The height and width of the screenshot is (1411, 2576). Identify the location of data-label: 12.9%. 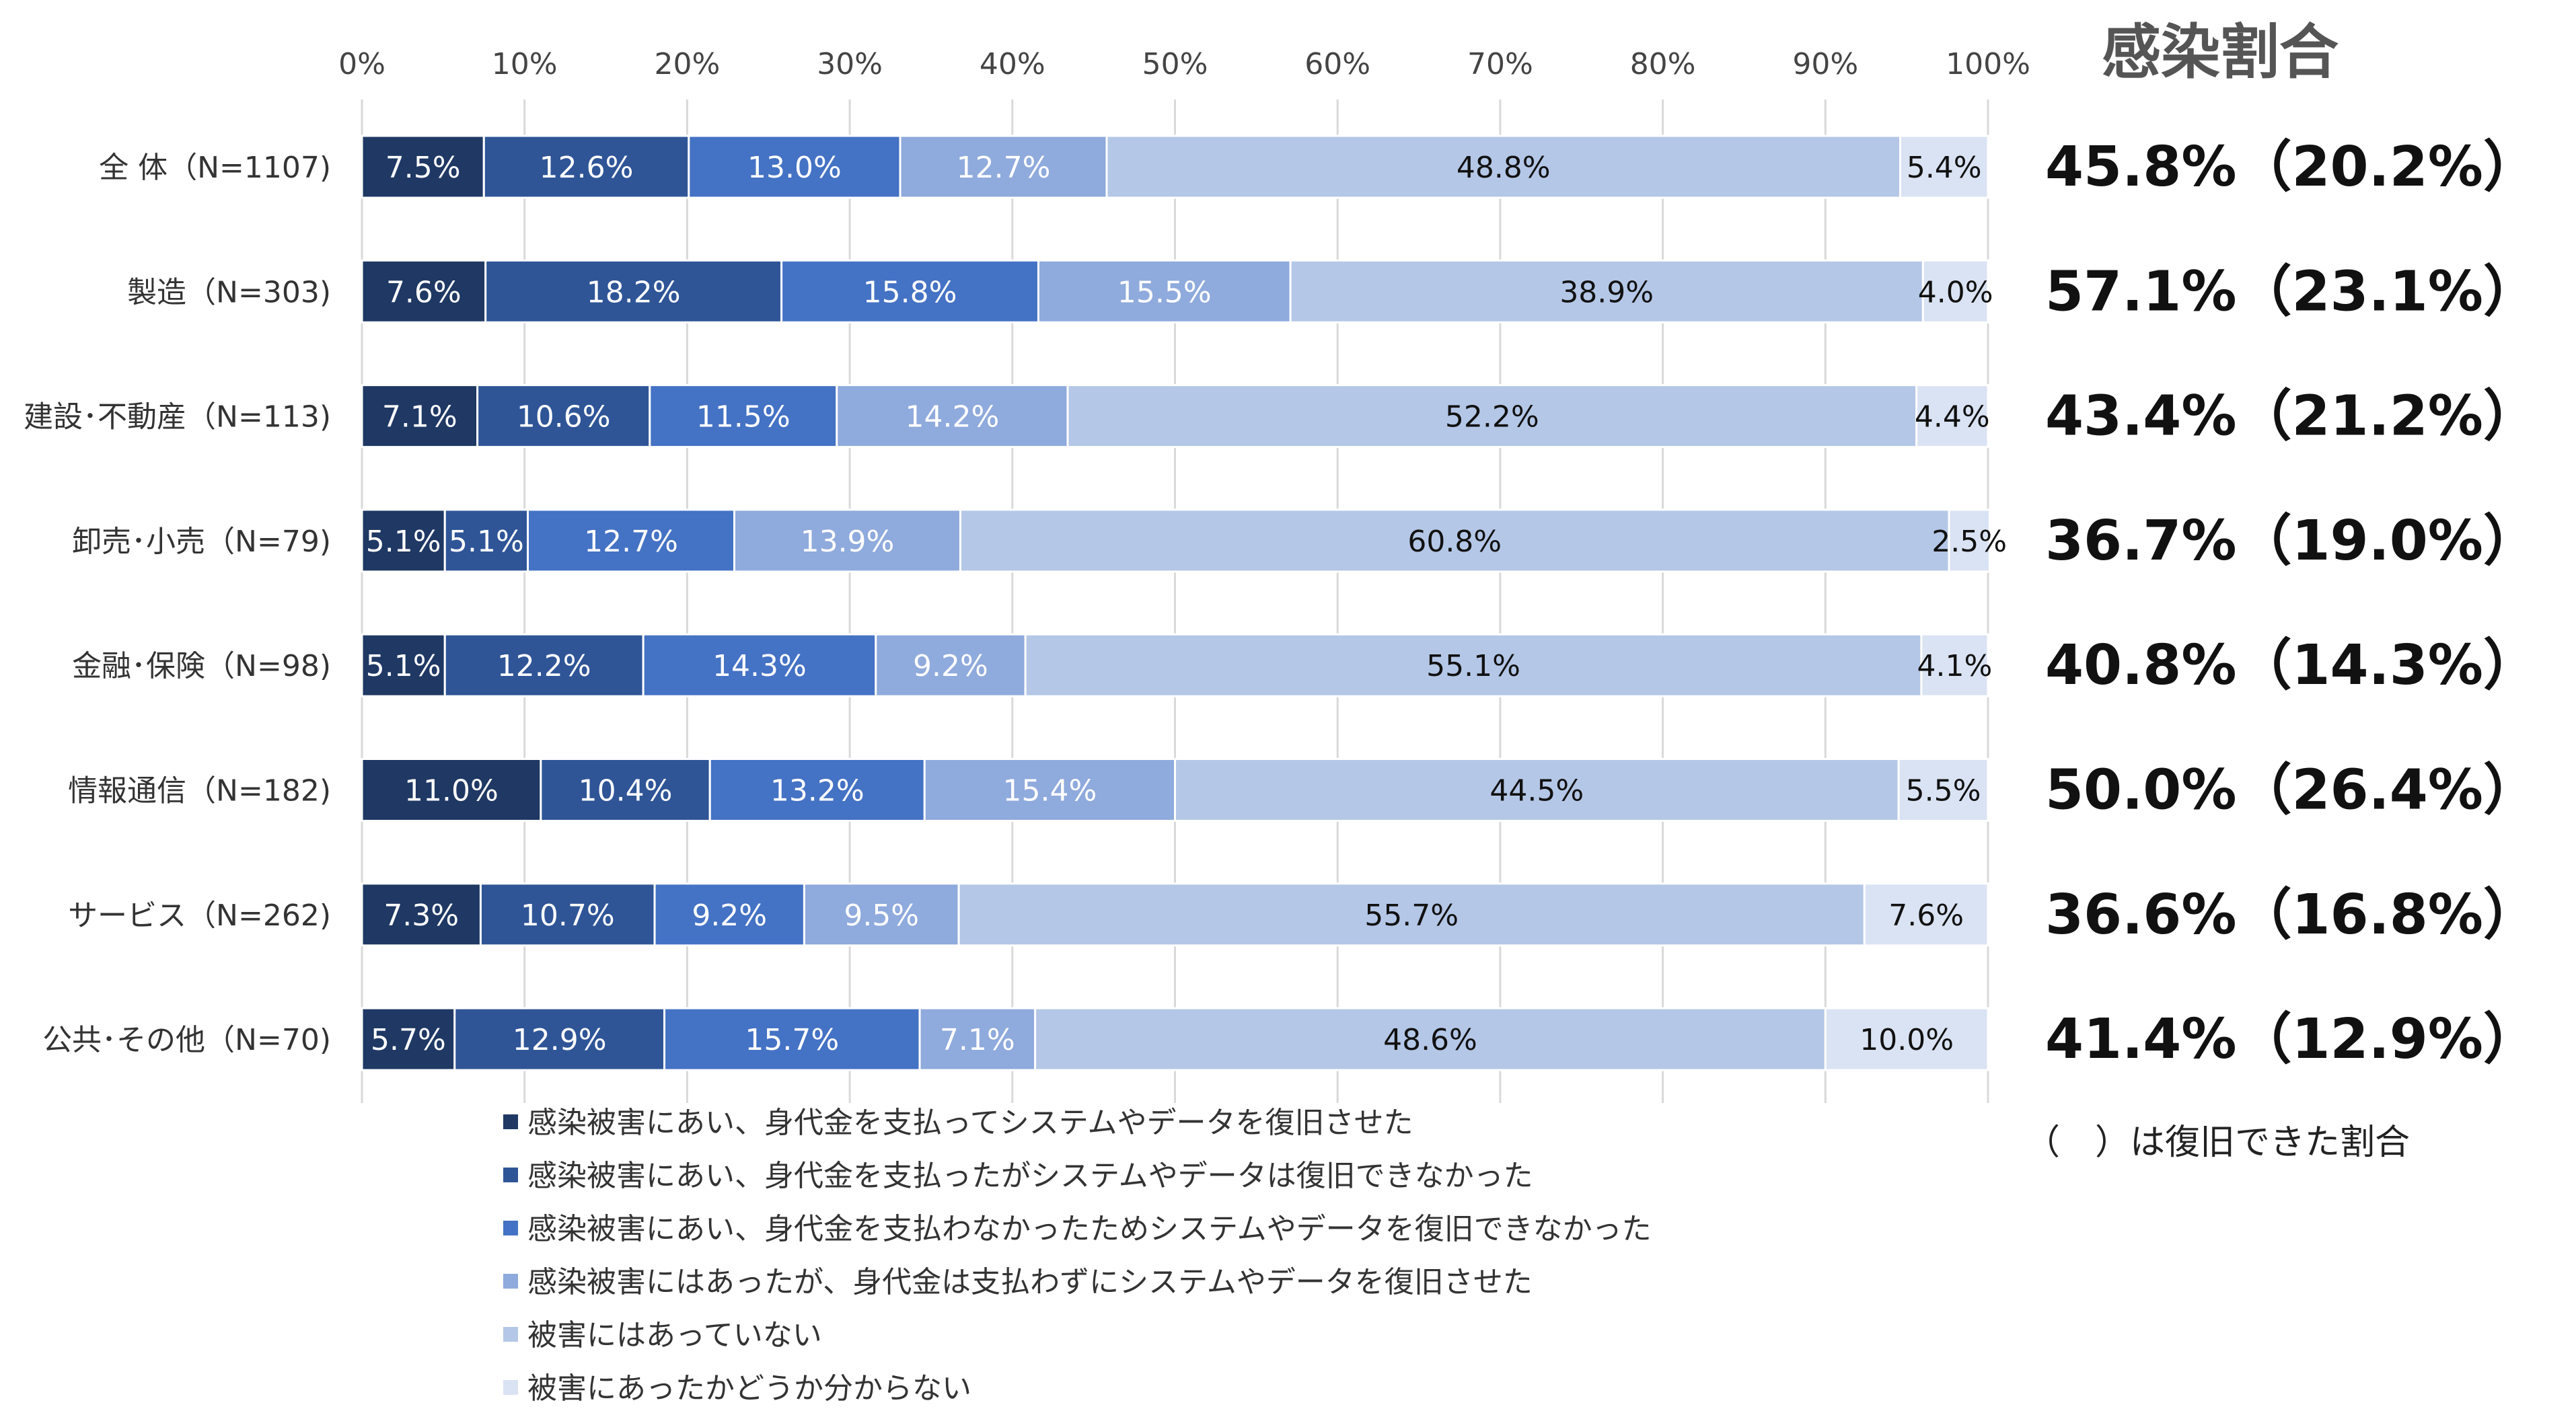
(560, 1040).